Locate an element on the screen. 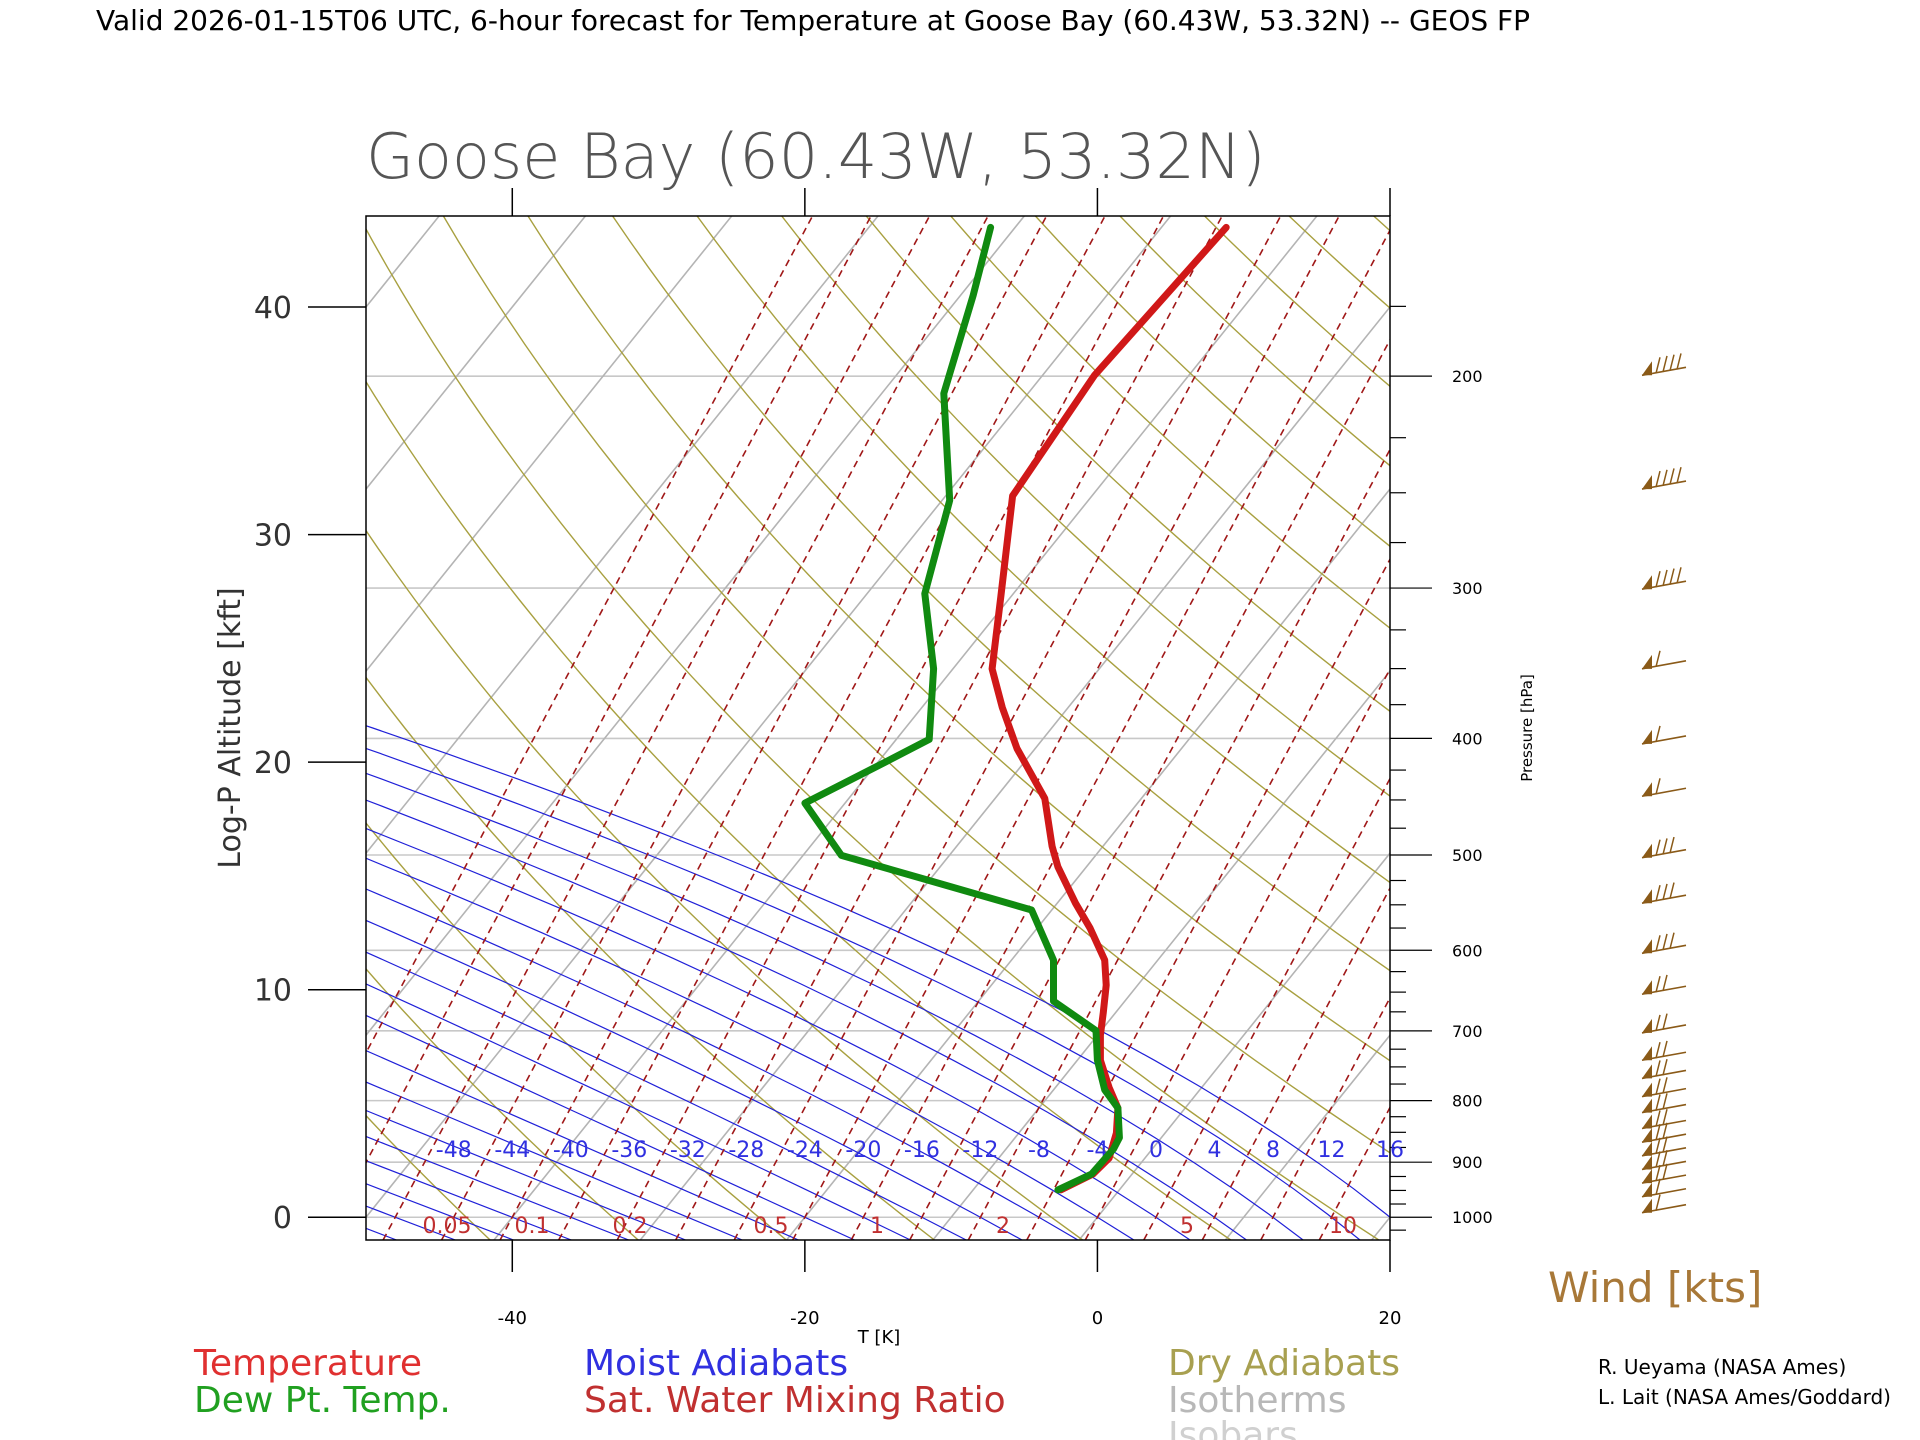 This screenshot has width=1920, height=1440. moist-adiabat-label: -24 is located at coordinates (805, 1150).